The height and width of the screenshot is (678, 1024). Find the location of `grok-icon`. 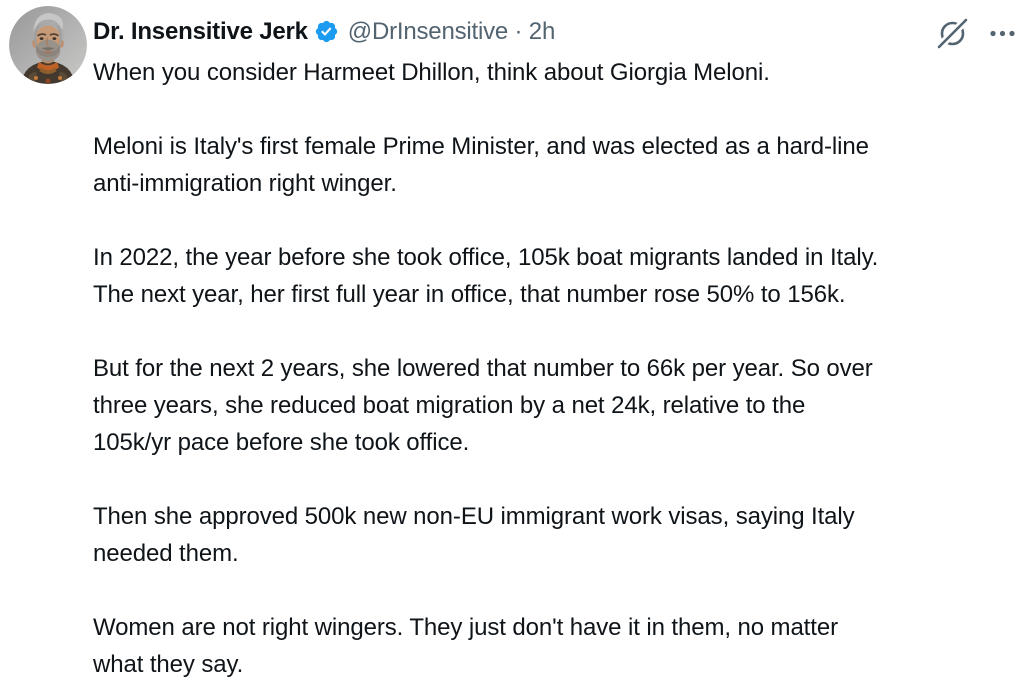

grok-icon is located at coordinates (952, 33).